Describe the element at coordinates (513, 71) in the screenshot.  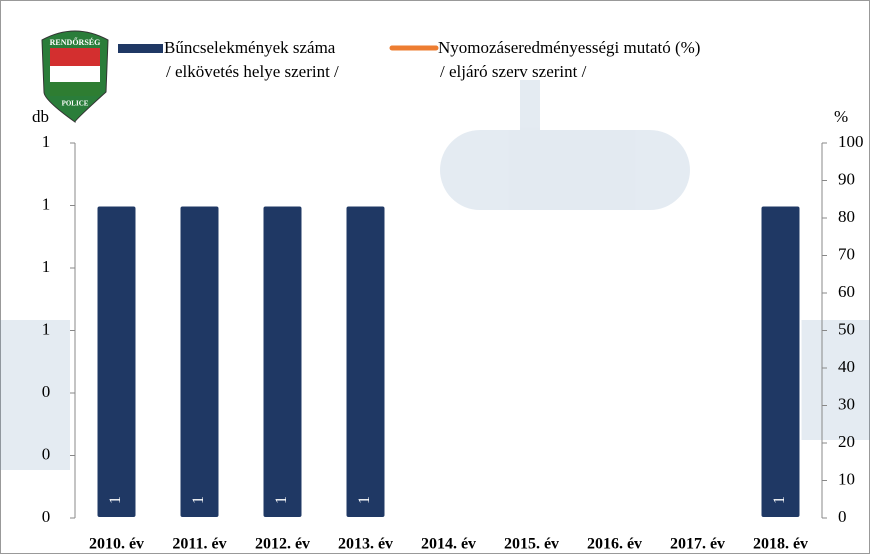
I see `legend-label: / eljáró szerv szerint /` at that location.